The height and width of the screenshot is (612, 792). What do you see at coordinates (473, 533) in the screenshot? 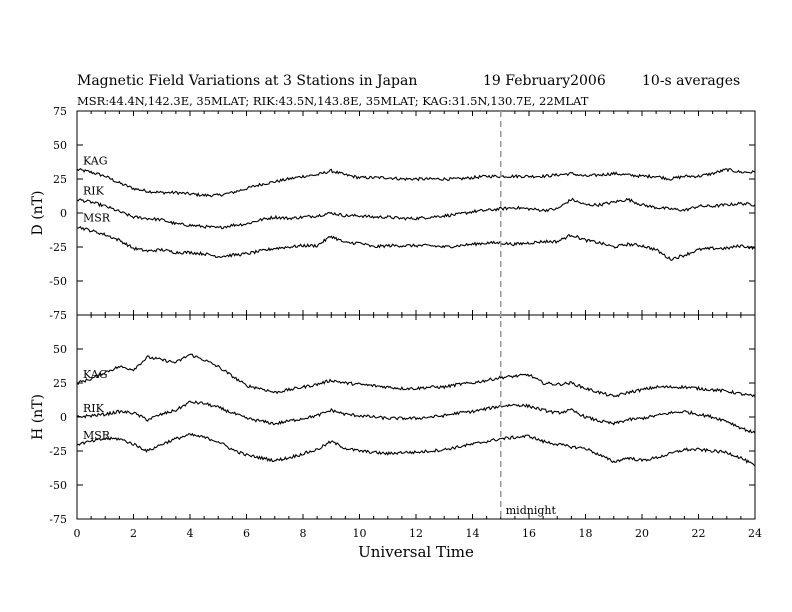
I see `x-tick-label: 14` at bounding box center [473, 533].